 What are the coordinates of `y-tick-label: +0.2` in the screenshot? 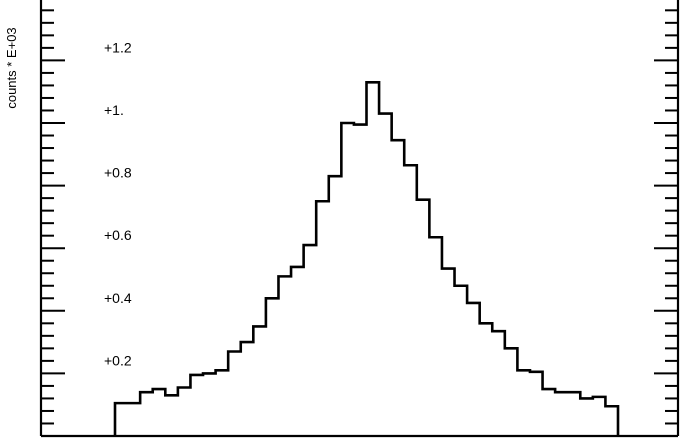 It's located at (118, 360).